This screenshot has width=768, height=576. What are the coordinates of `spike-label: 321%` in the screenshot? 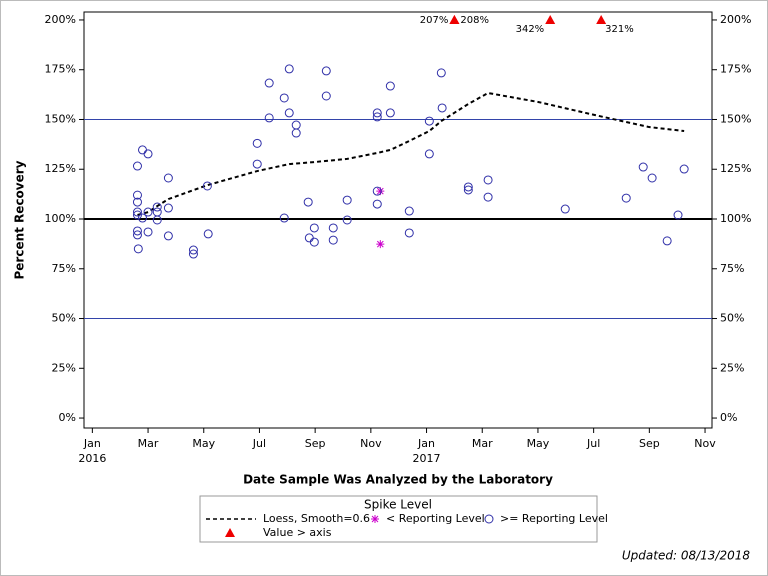 It's located at (619, 29).